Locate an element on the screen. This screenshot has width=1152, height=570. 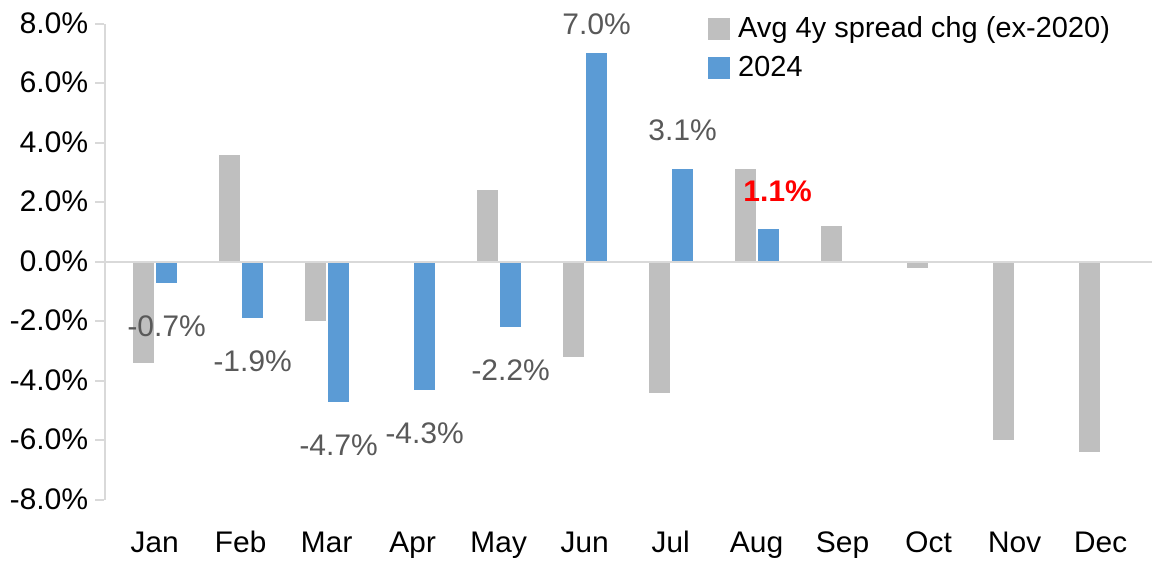
data-label-jun: 7.0% is located at coordinates (596, 25).